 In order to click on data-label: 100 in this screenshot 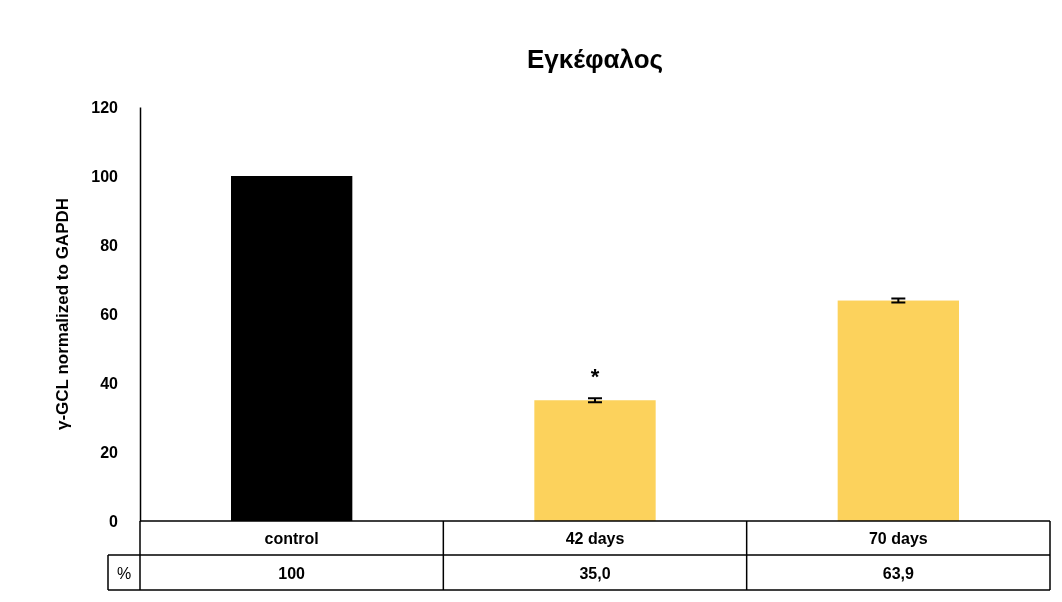, I will do `click(292, 573)`.